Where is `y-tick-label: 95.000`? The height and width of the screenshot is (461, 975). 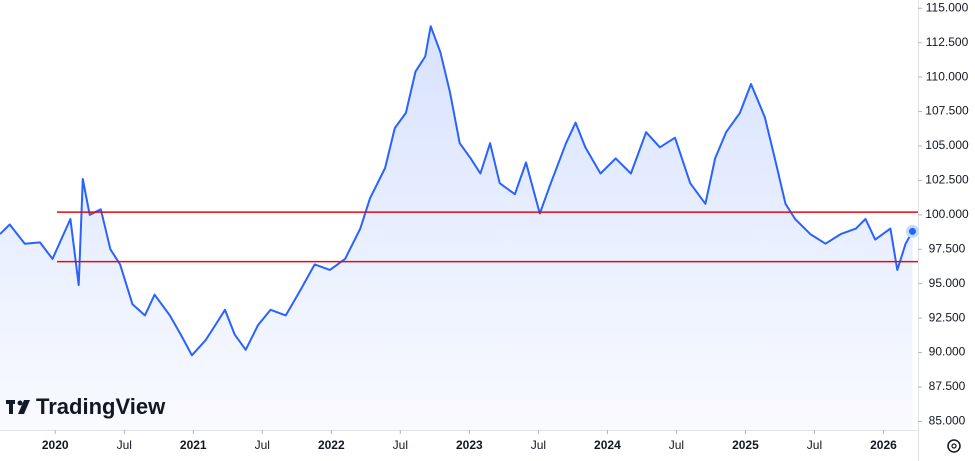 y-tick-label: 95.000 is located at coordinates (947, 283).